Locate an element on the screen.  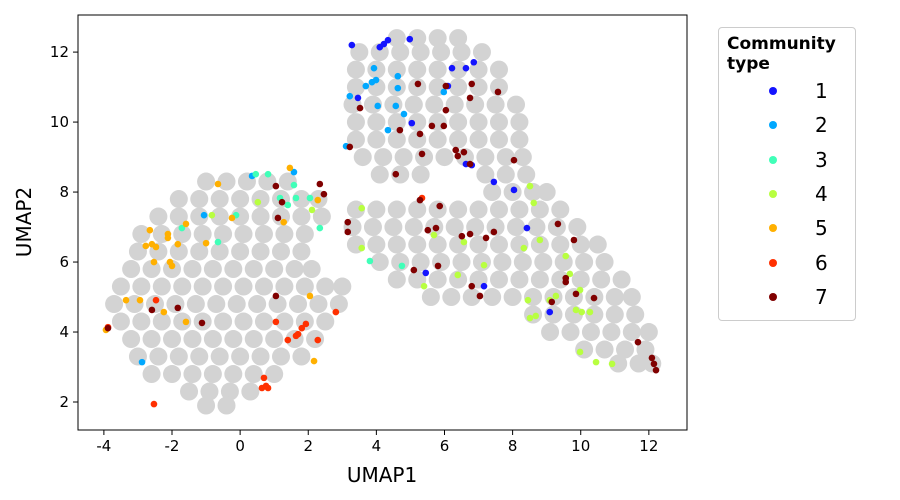
legend-entry: 1 is located at coordinates (787, 91).